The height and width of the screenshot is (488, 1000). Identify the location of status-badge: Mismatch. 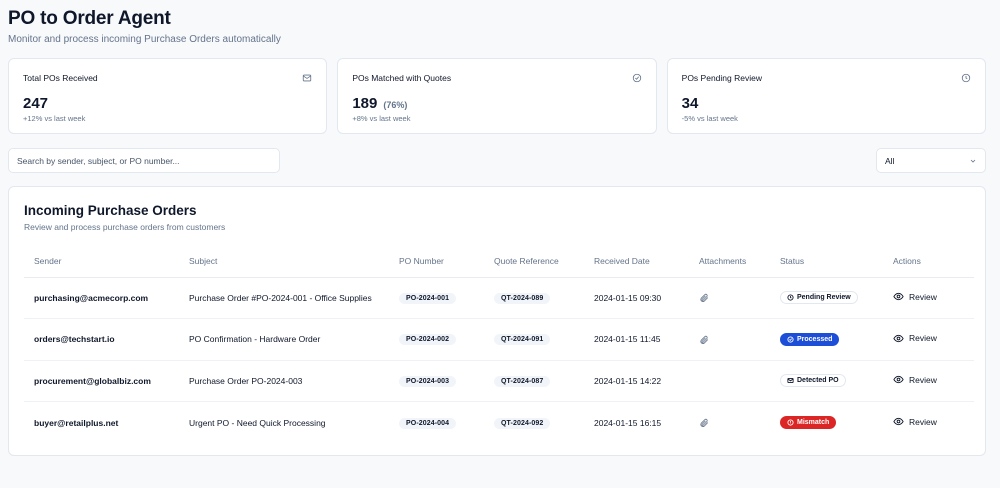
(808, 422).